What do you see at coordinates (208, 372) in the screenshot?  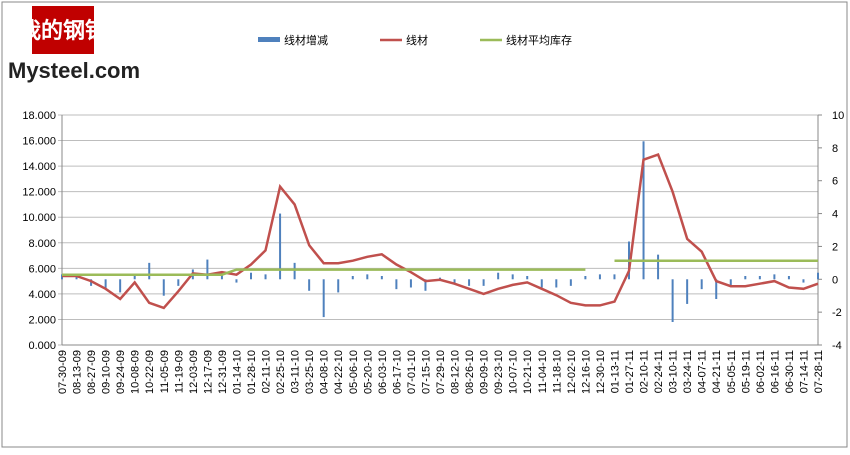 I see `x-tick-label: 12-17-09` at bounding box center [208, 372].